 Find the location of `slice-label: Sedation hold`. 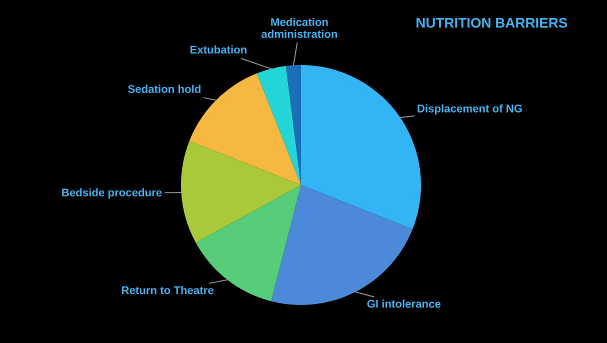

slice-label: Sedation hold is located at coordinates (164, 88).